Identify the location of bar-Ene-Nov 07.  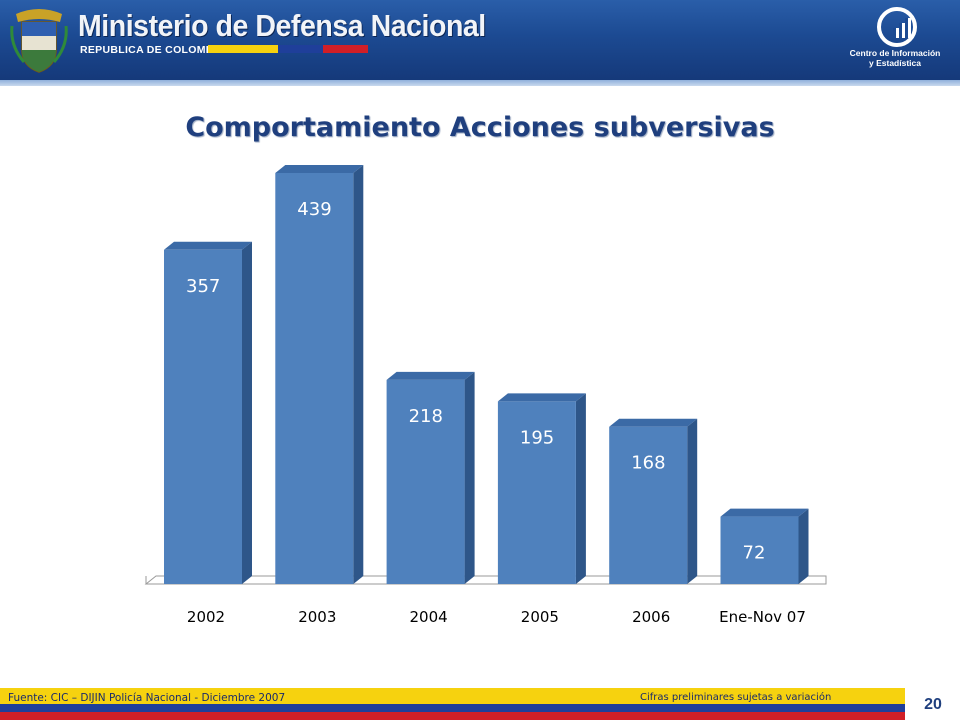
(759, 550).